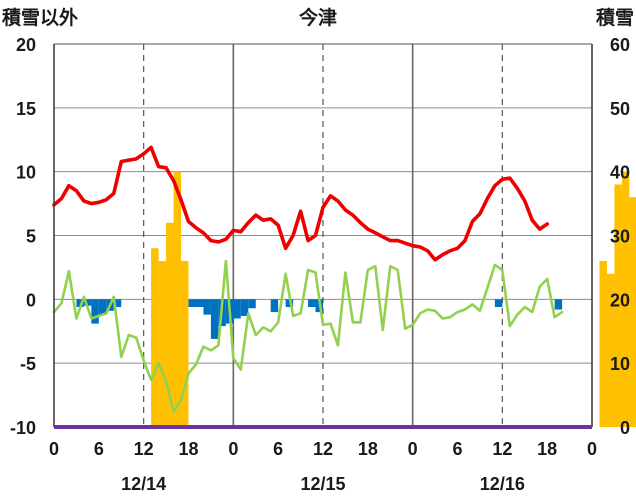 The image size is (636, 501). I want to click on y-right-tick-label: 0, so click(625, 428).